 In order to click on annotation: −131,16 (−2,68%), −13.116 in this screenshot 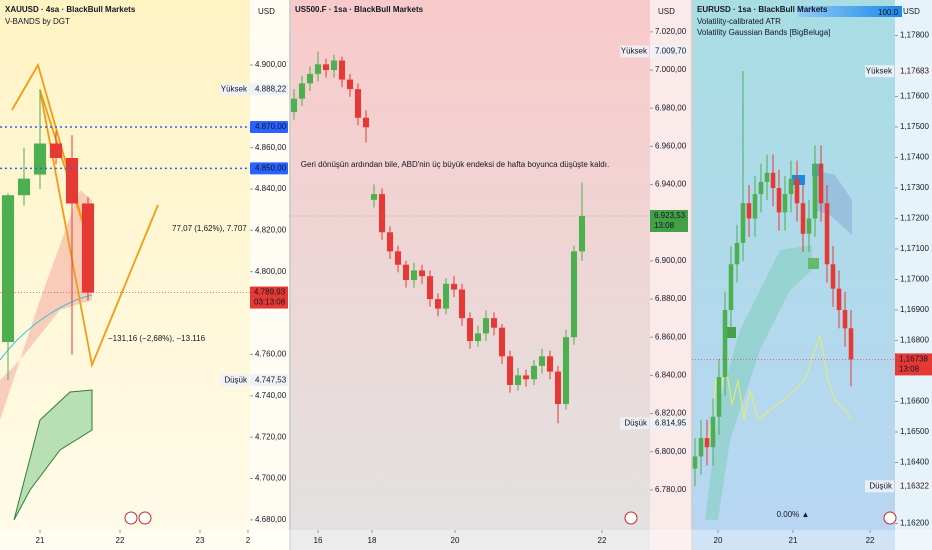, I will do `click(157, 338)`.